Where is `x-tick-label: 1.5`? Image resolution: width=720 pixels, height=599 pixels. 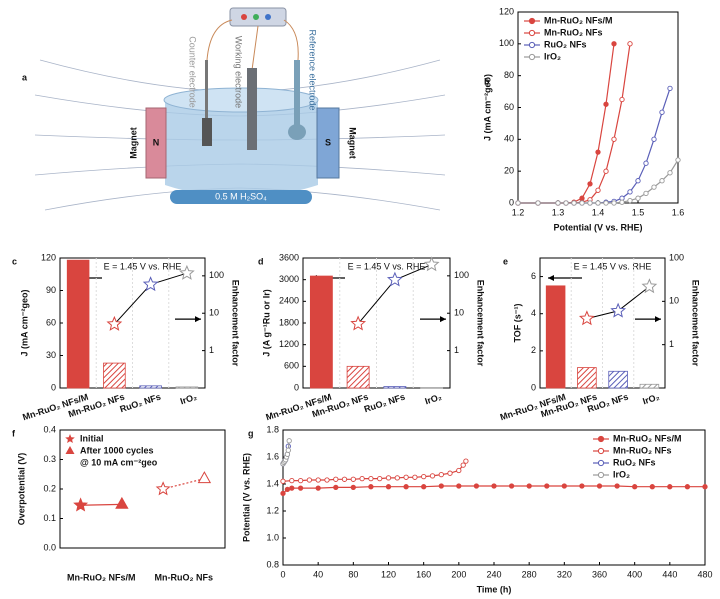
x-tick-label: 1.5 is located at coordinates (638, 212).